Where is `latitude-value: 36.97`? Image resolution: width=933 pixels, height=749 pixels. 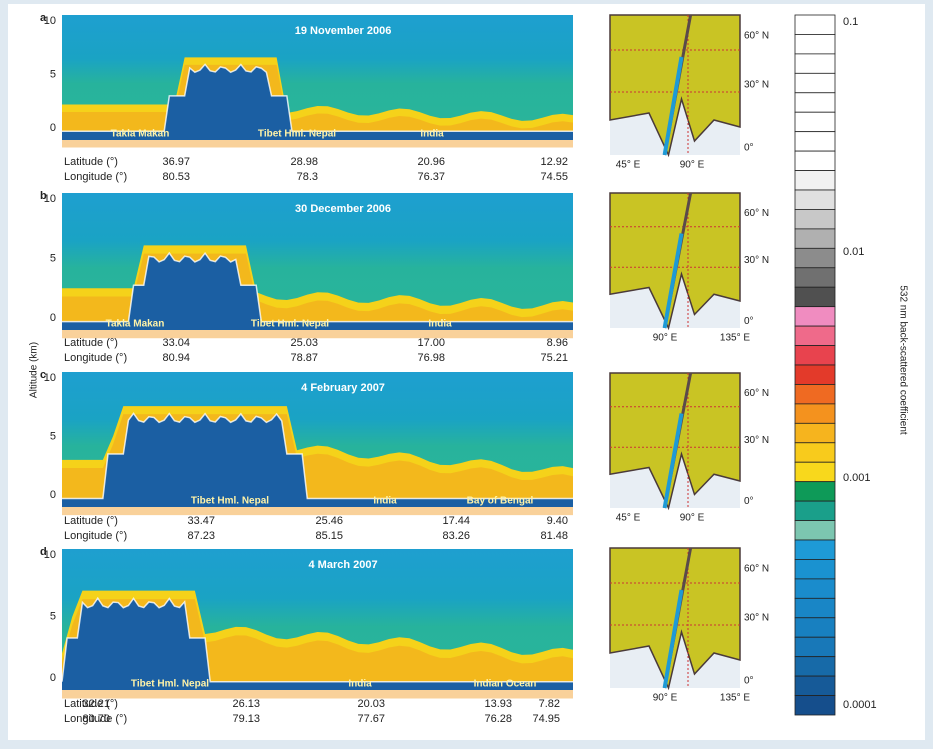 latitude-value: 36.97 is located at coordinates (176, 162).